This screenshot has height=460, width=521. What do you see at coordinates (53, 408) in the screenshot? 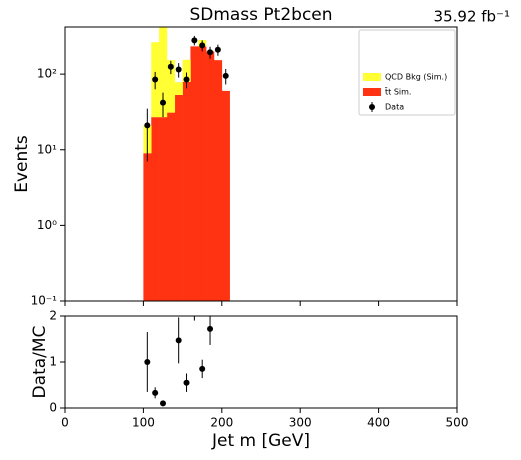
I see `ratio-y-tick-label: 0` at bounding box center [53, 408].